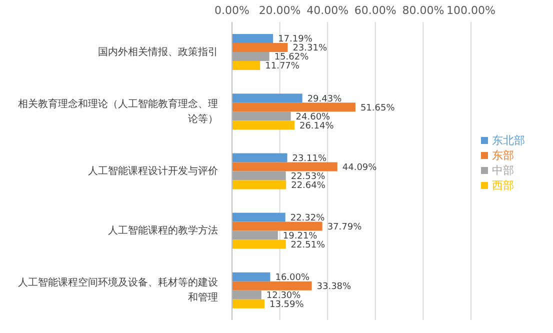 The image size is (553, 333). What do you see at coordinates (327, 10) in the screenshot?
I see `x-tick-label: 40.00%` at bounding box center [327, 10].